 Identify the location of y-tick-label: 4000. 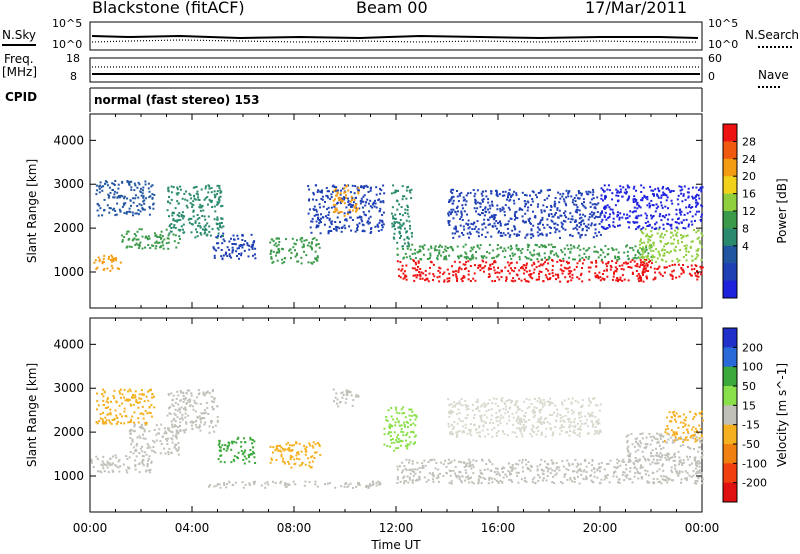
(68, 140).